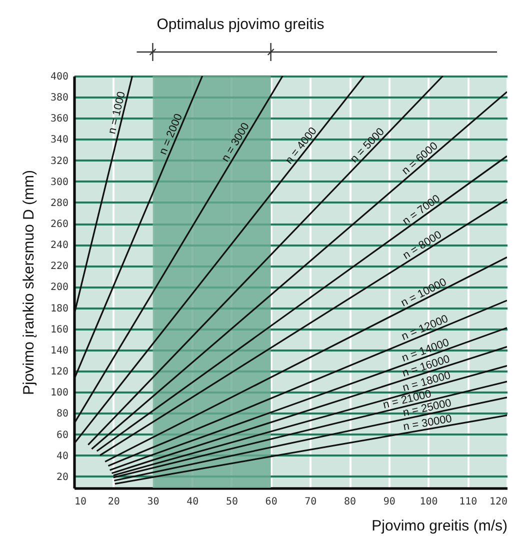 The width and height of the screenshot is (514, 541). Describe the element at coordinates (62, 477) in the screenshot. I see `y-tick-label: 20` at that location.